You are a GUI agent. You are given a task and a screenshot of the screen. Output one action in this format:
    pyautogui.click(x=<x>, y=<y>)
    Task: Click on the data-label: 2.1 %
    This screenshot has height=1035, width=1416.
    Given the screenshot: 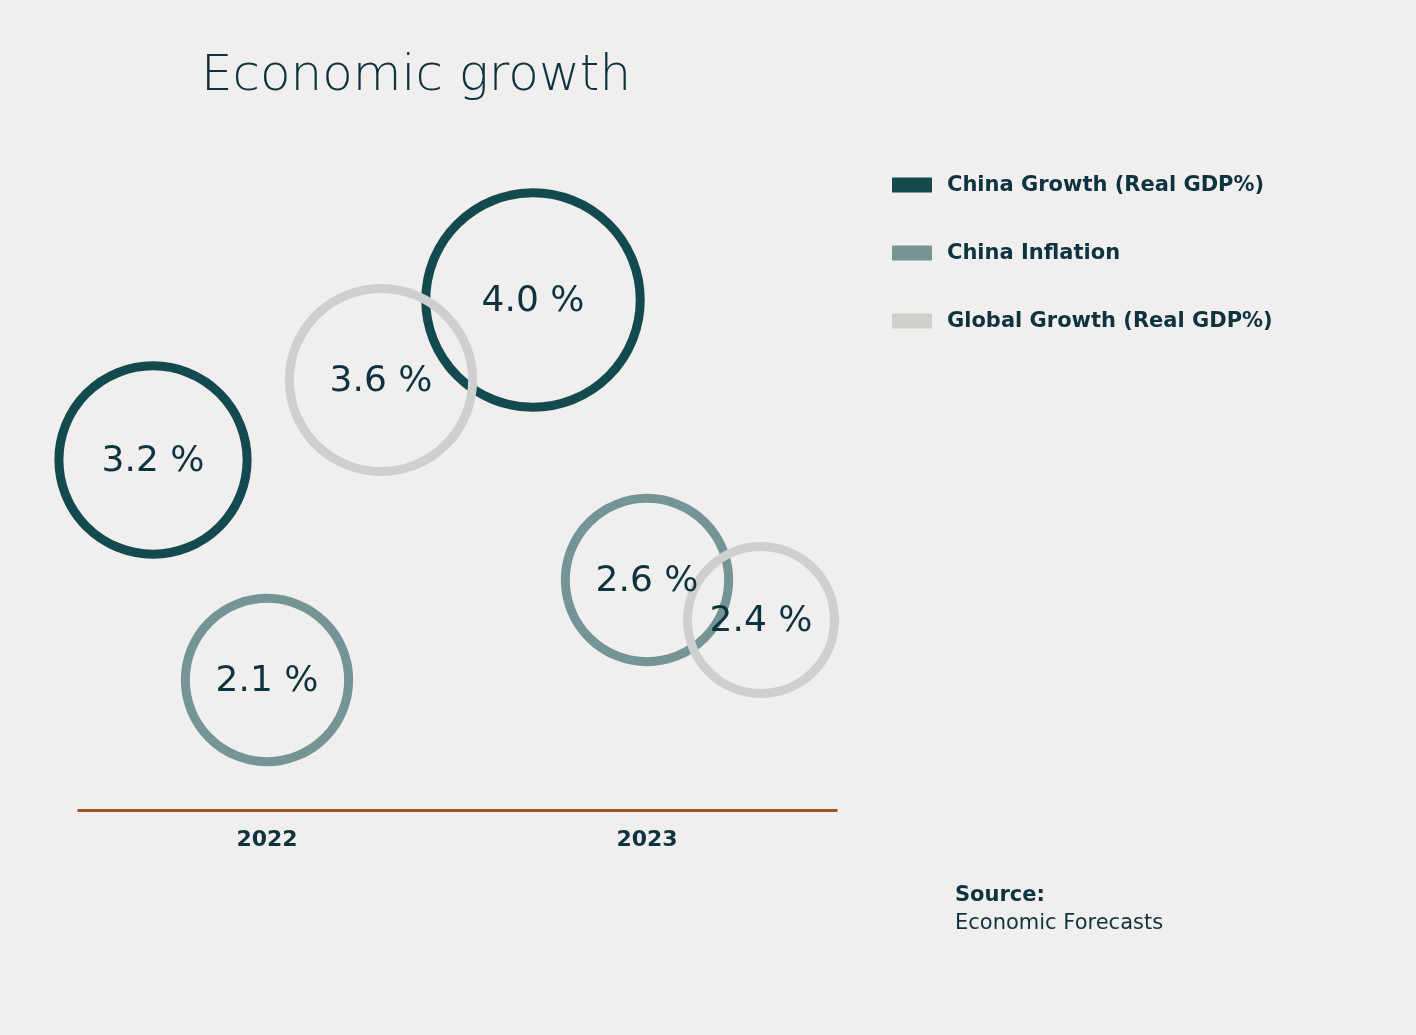 What is the action you would take?
    pyautogui.click(x=267, y=678)
    